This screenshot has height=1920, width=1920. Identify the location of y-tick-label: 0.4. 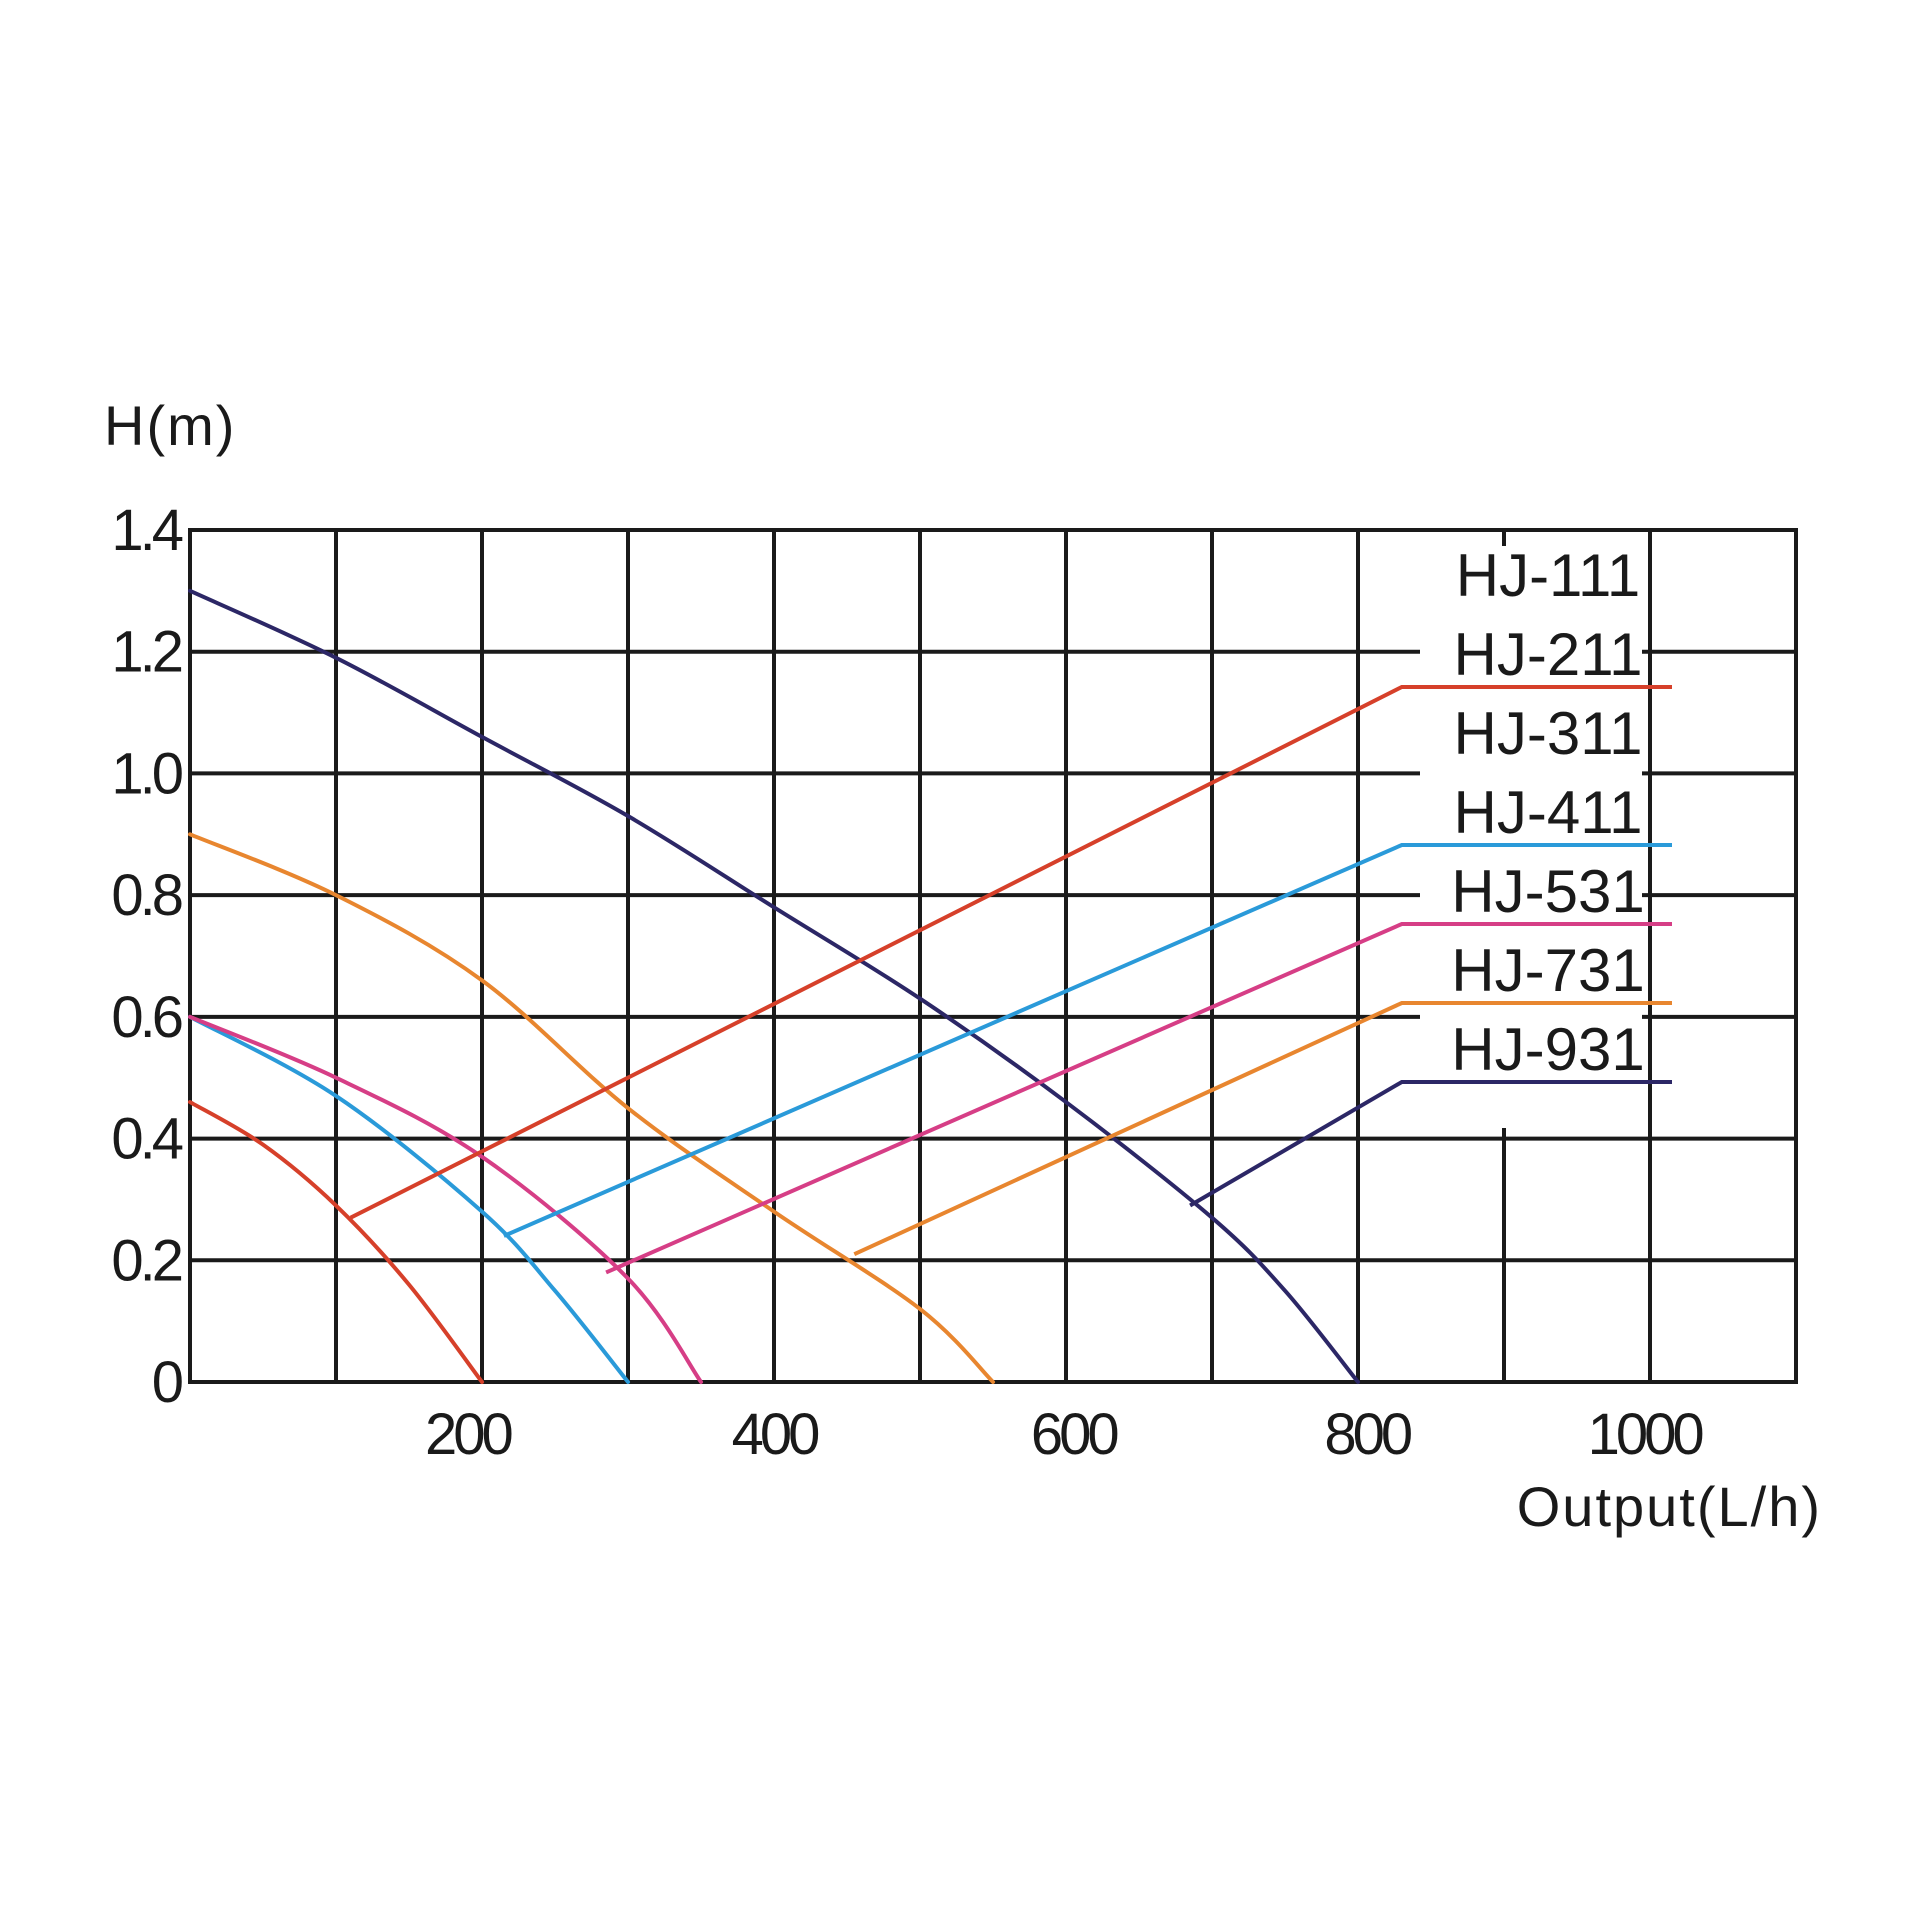
(146, 1139).